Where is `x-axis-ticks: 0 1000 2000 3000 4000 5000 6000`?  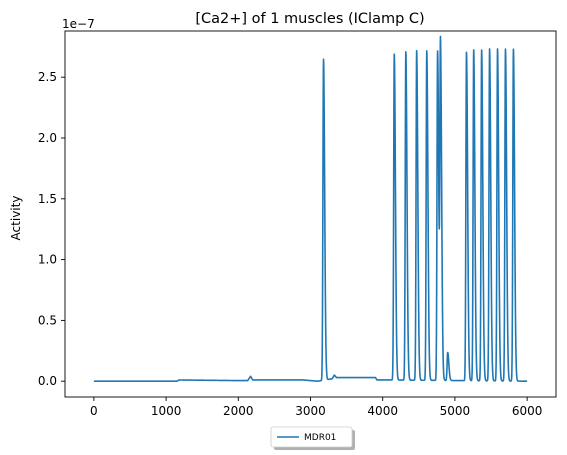
x-axis-ticks: 0 1000 2000 3000 4000 5000 6000 is located at coordinates (316, 407).